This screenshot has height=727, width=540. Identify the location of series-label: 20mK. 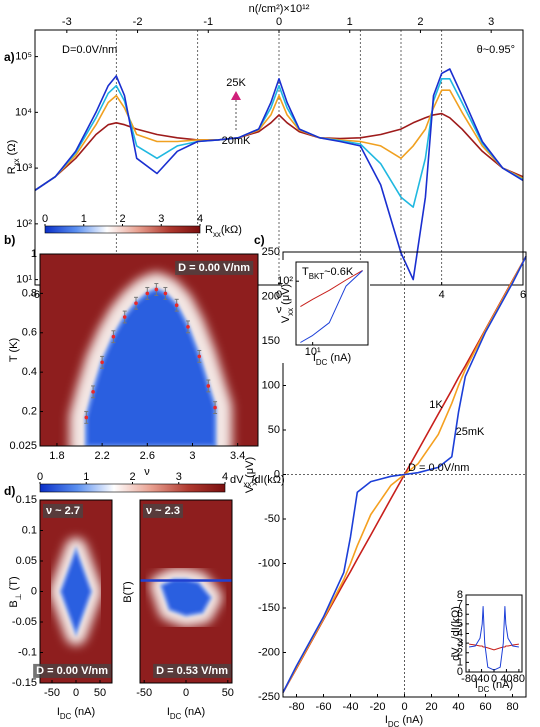
(236, 141).